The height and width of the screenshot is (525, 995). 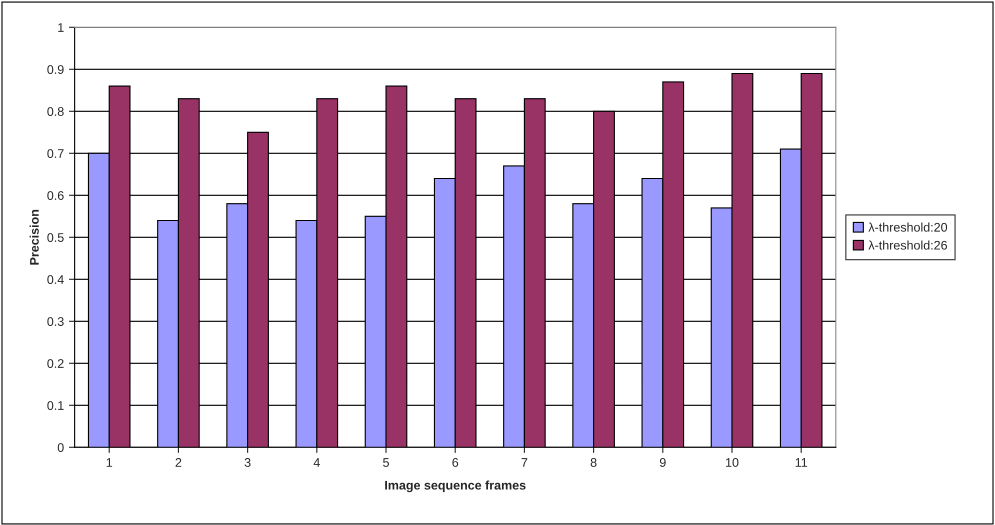 What do you see at coordinates (179, 462) in the screenshot?
I see `x-tick-label: 2` at bounding box center [179, 462].